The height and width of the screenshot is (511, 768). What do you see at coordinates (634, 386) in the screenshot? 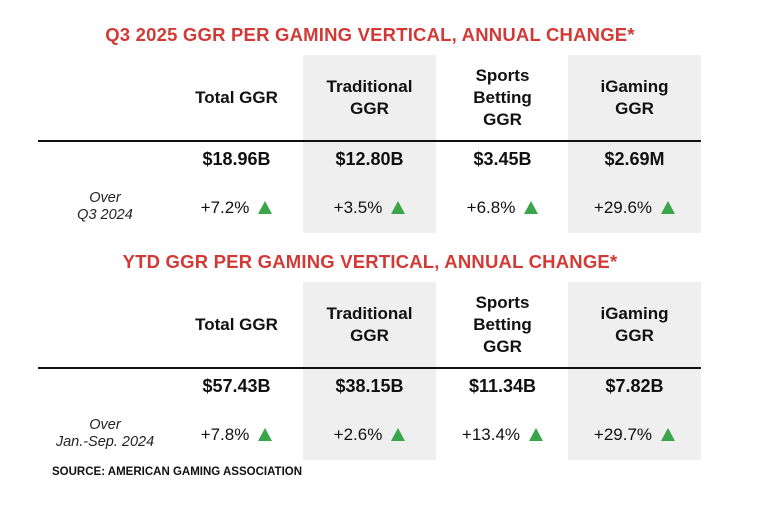
I see `total-value: $7.82B` at bounding box center [634, 386].